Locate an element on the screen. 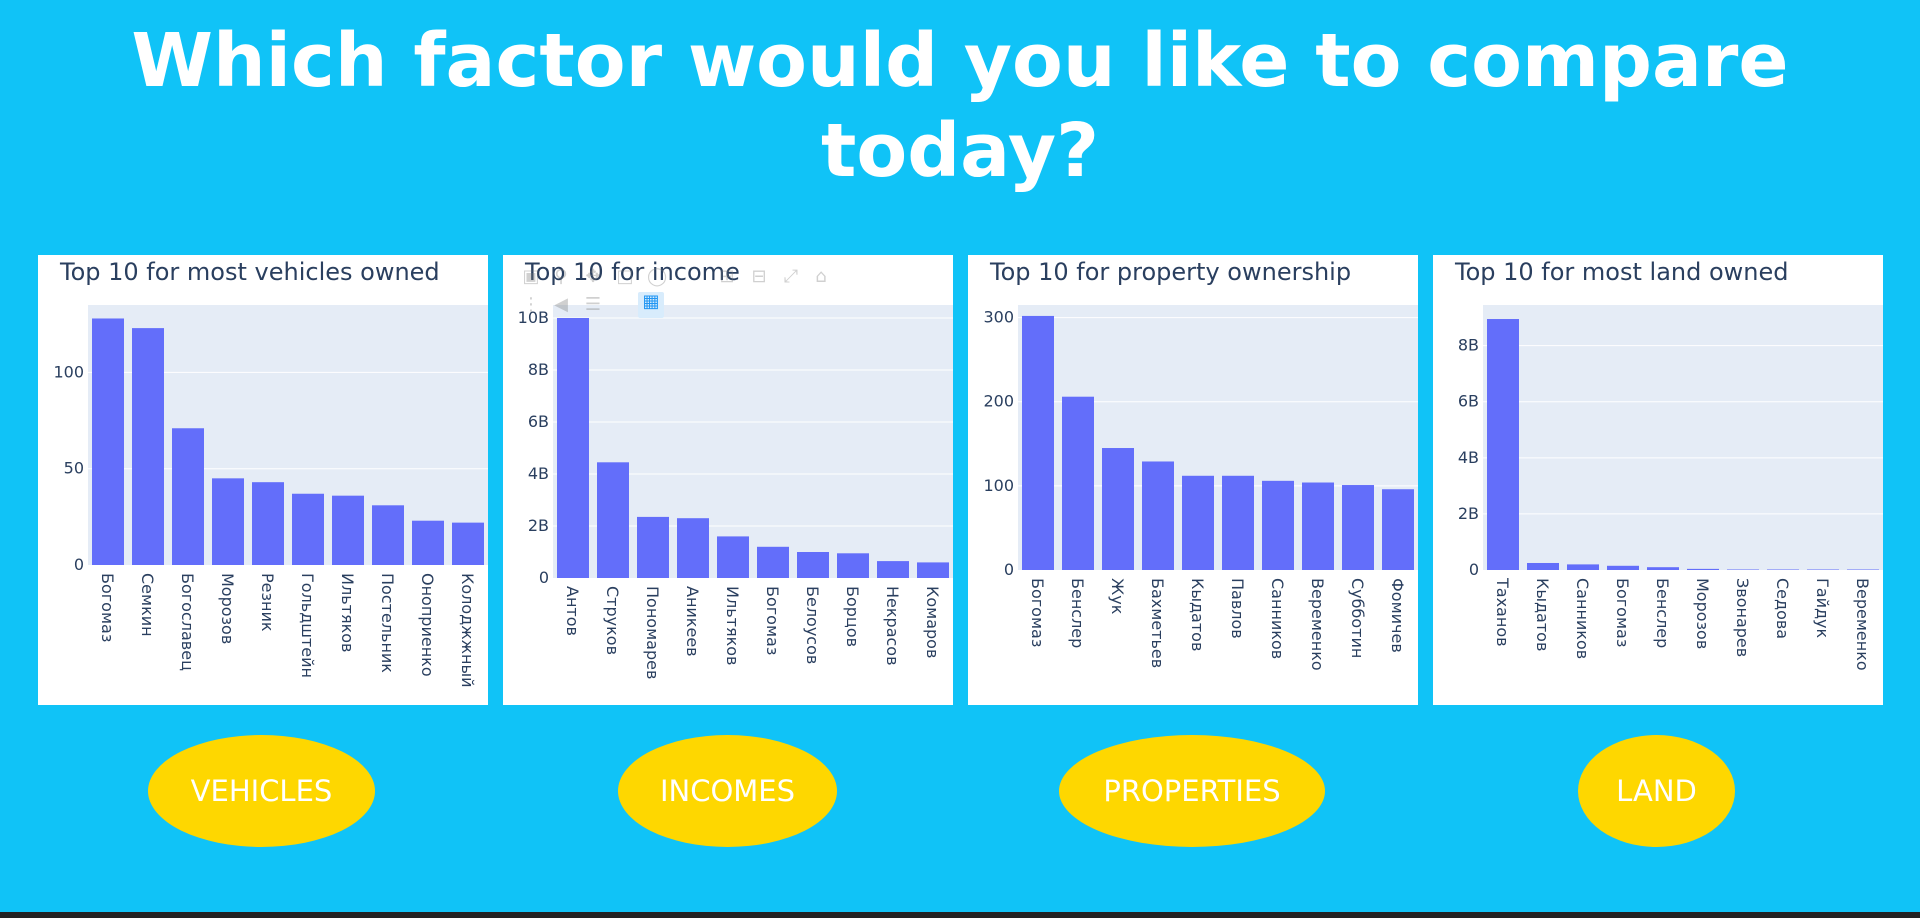 The width and height of the screenshot is (1920, 918). y-tick-label: 8B is located at coordinates (538, 369).